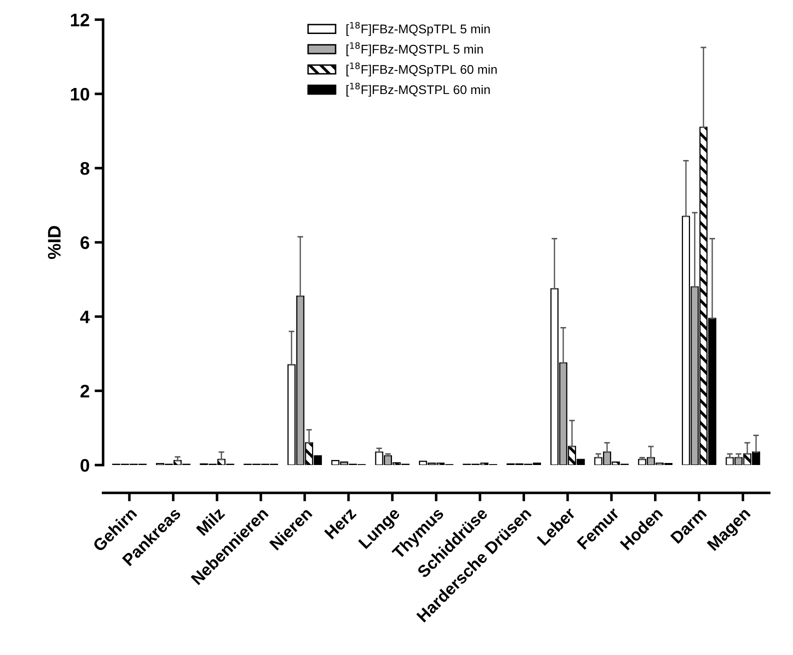 The image size is (793, 655). What do you see at coordinates (85, 465) in the screenshot?
I see `y-tick-label: 0` at bounding box center [85, 465].